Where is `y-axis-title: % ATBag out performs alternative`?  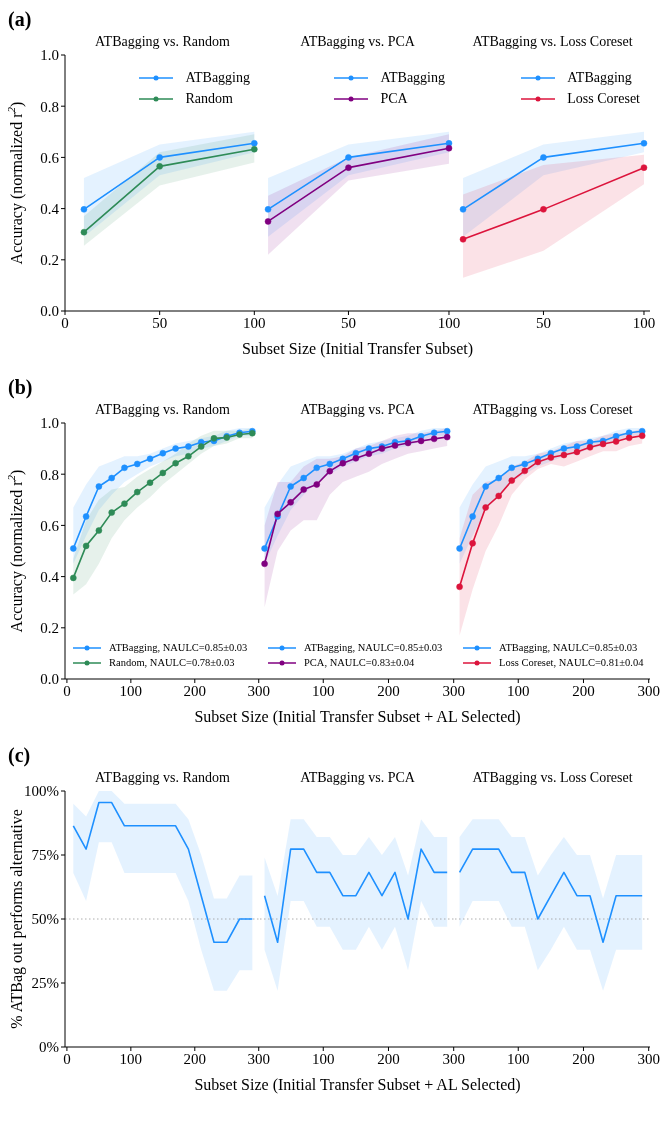
y-axis-title: % ATBag out performs alternative is located at coordinates (16, 919).